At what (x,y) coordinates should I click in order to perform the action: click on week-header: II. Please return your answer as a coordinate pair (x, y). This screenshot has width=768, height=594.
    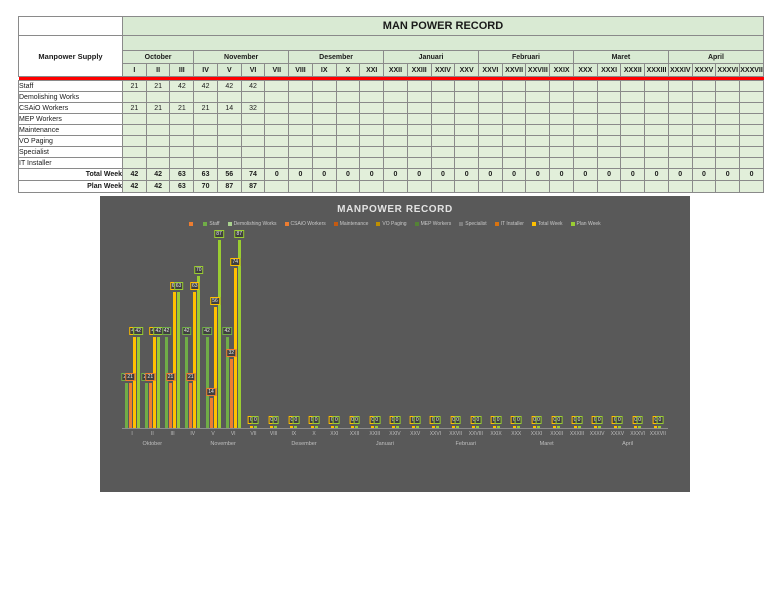
    Looking at the image, I should click on (158, 70).